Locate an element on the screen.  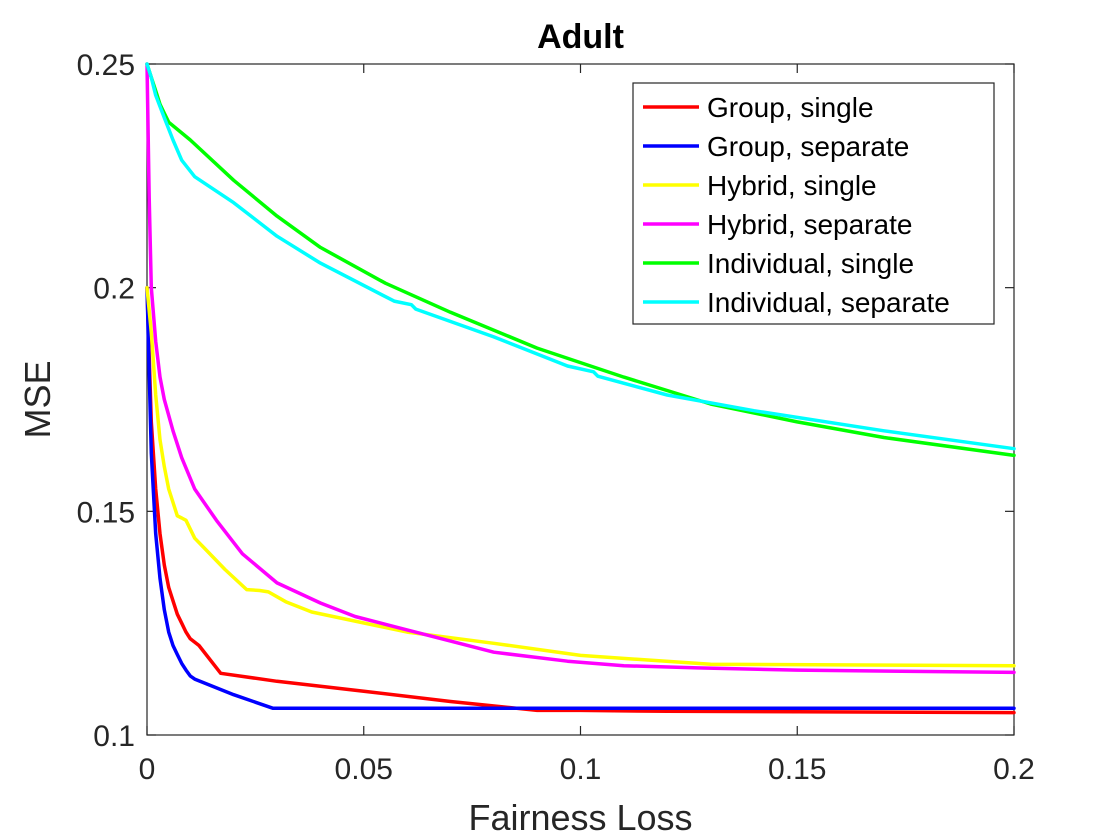
y-tick-label: 0.1 is located at coordinates (114, 736).